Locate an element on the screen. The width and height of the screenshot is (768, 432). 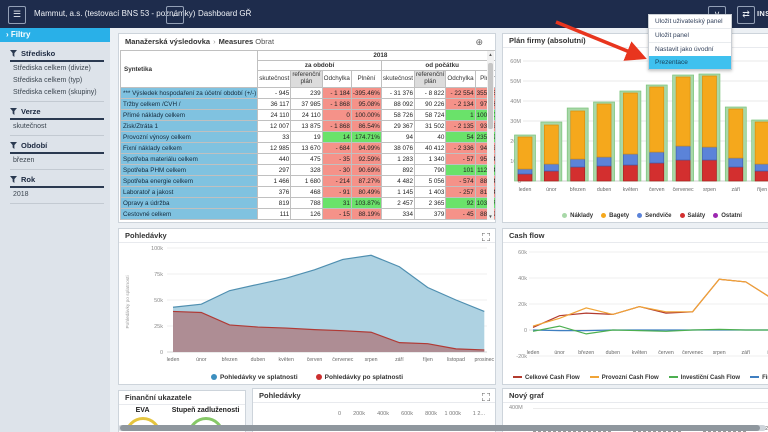
svg-text: 0 is located at coordinates (525, 331).